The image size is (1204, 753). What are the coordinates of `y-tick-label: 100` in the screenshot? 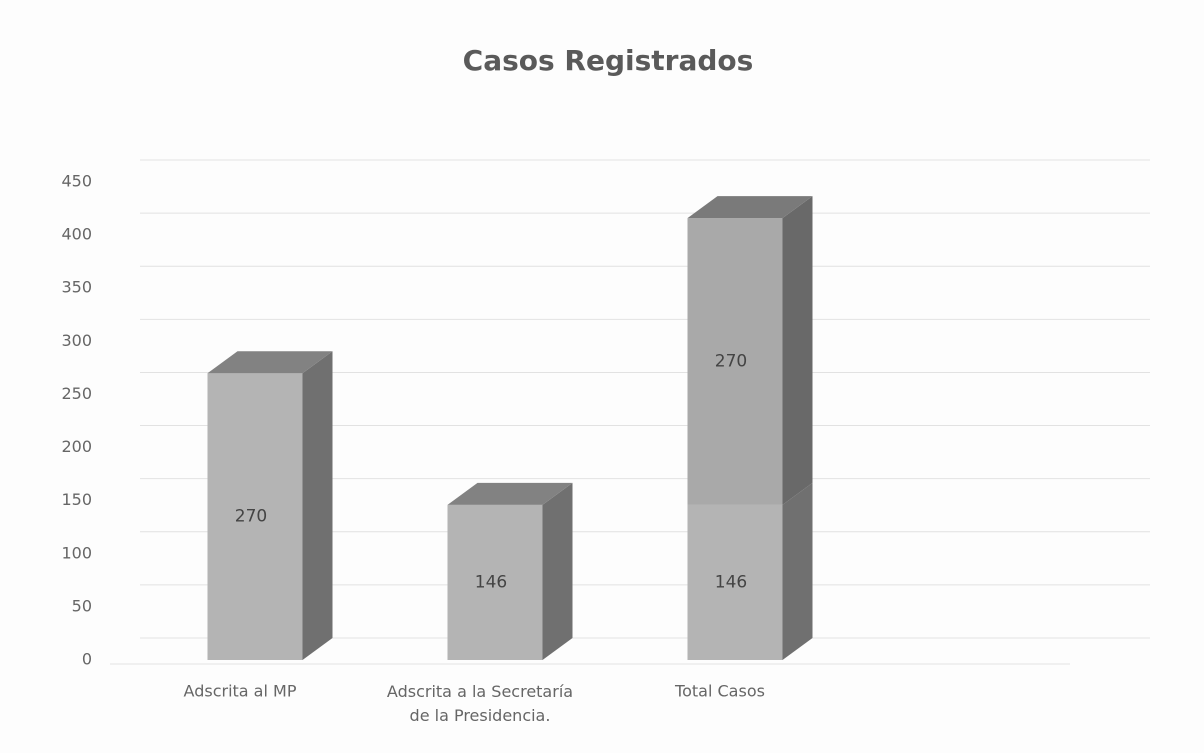 It's located at (76, 552).